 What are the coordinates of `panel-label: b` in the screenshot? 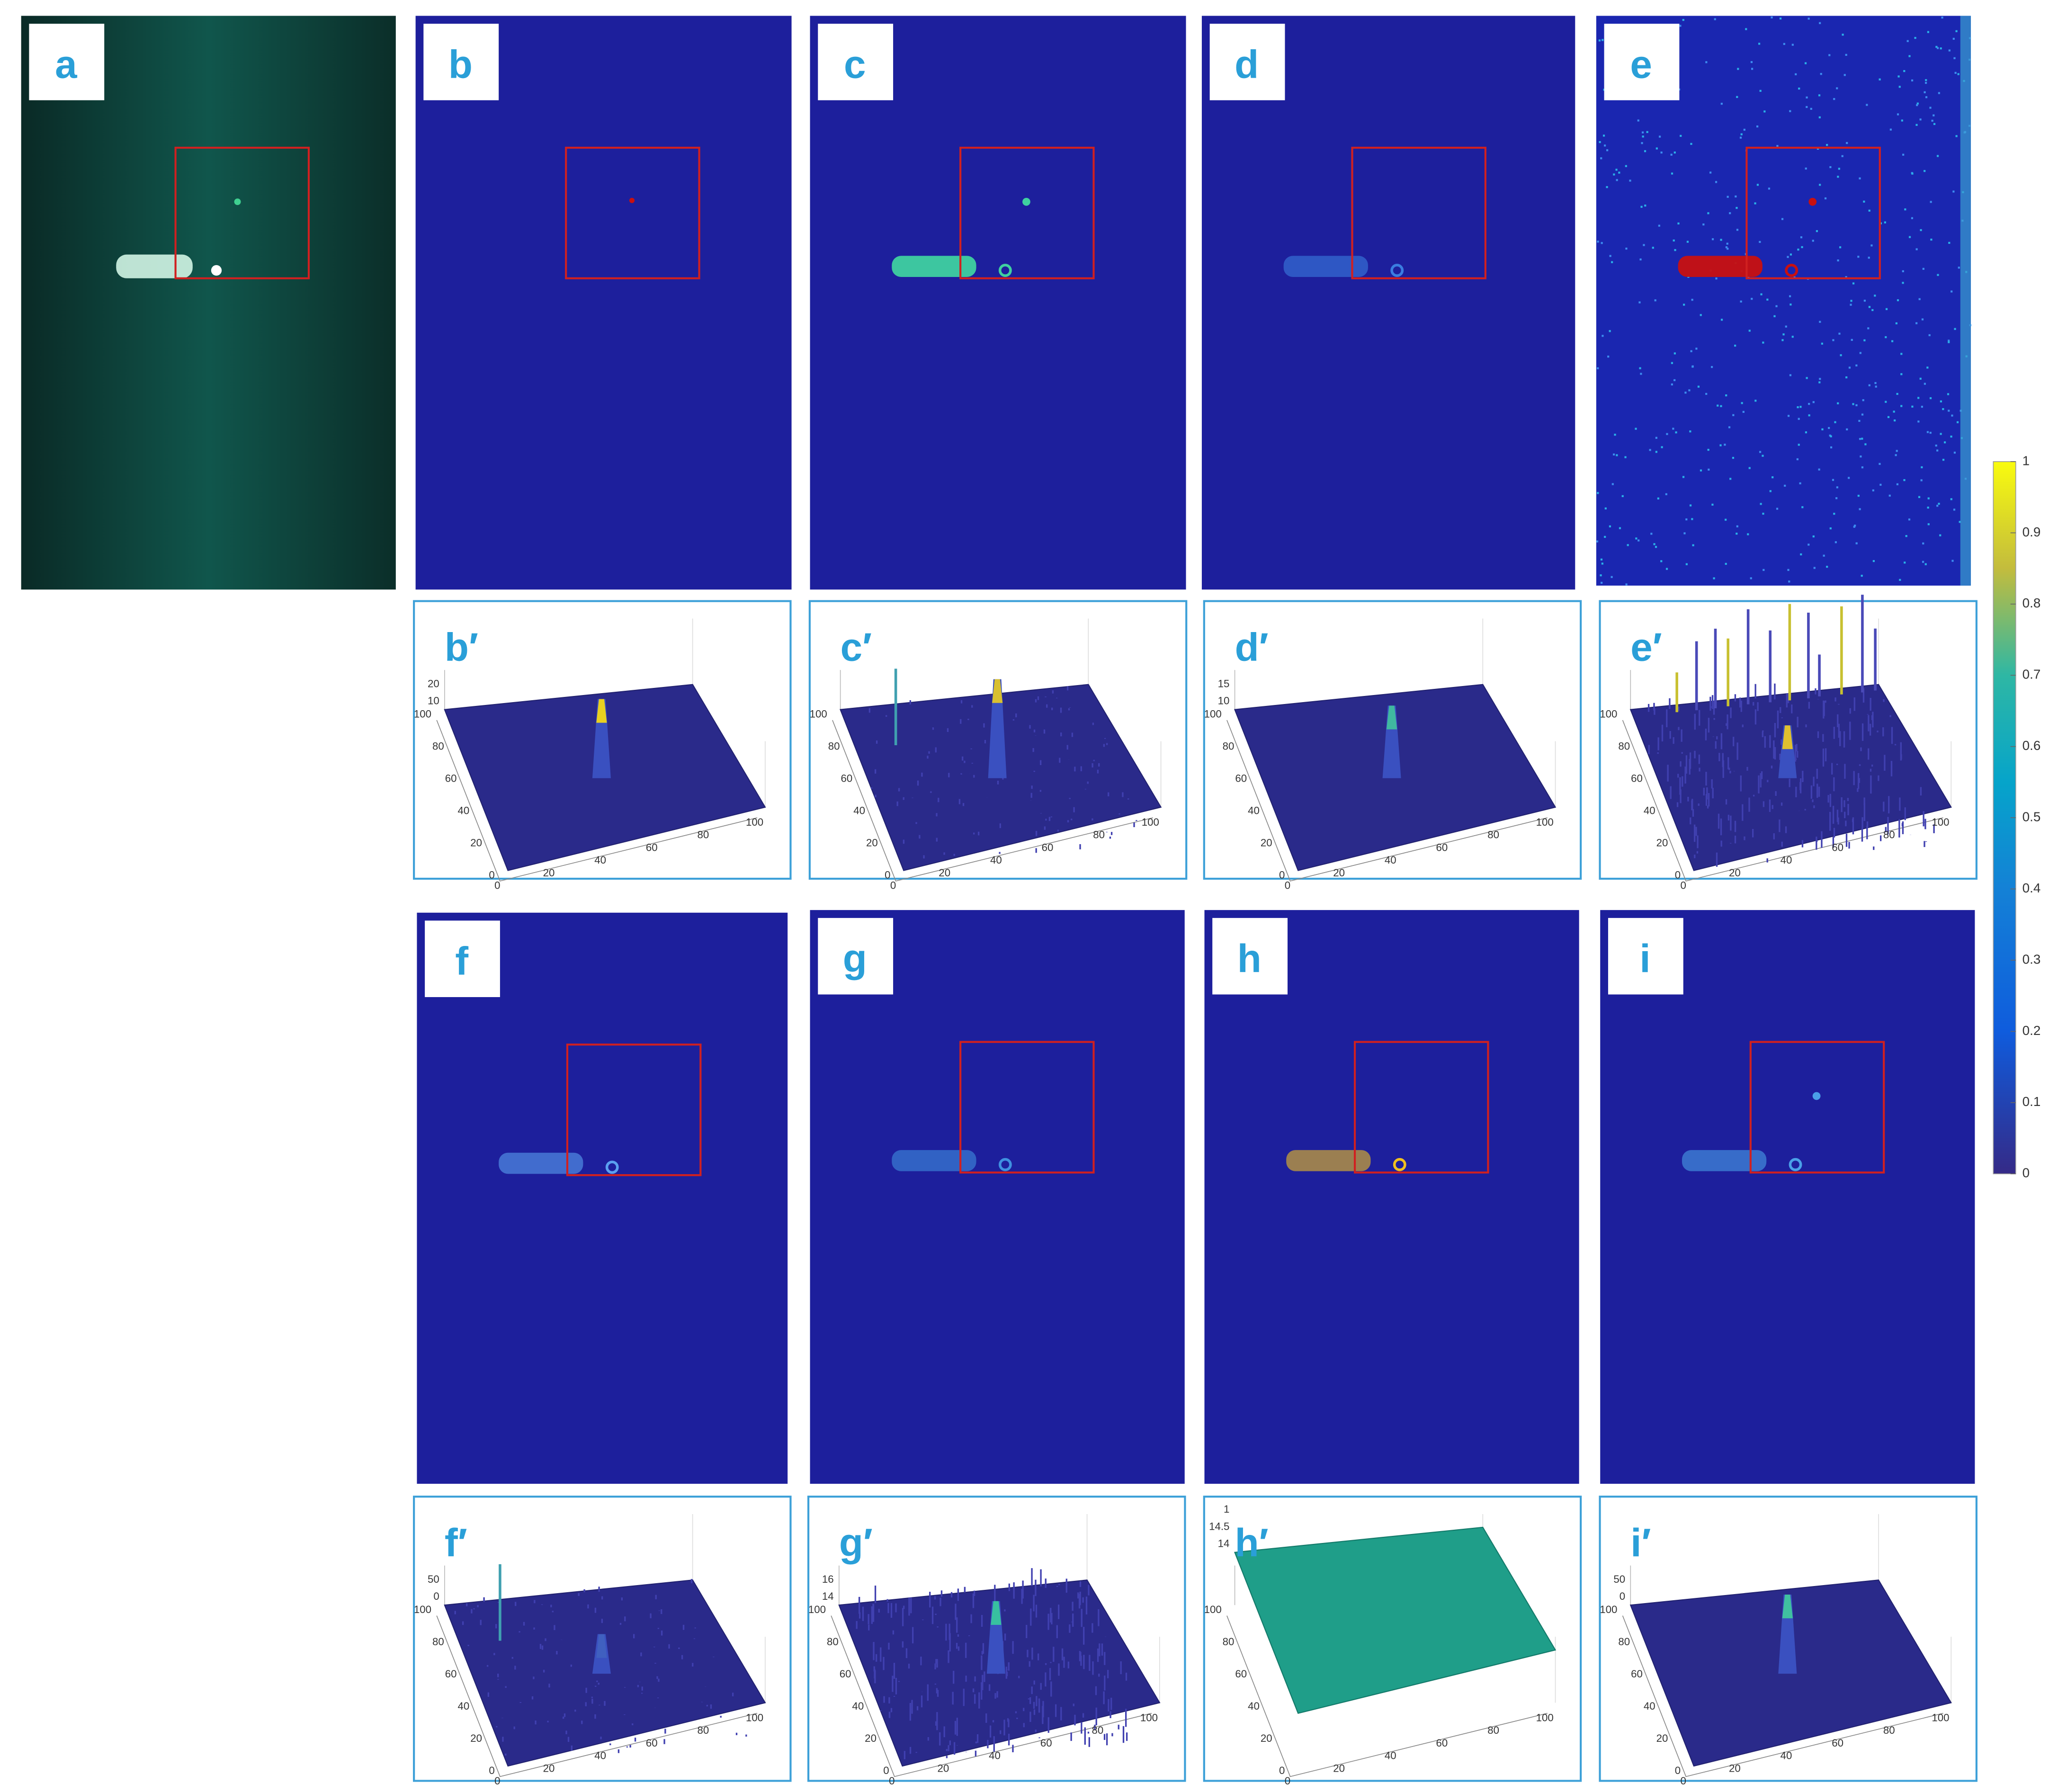 It's located at (461, 64).